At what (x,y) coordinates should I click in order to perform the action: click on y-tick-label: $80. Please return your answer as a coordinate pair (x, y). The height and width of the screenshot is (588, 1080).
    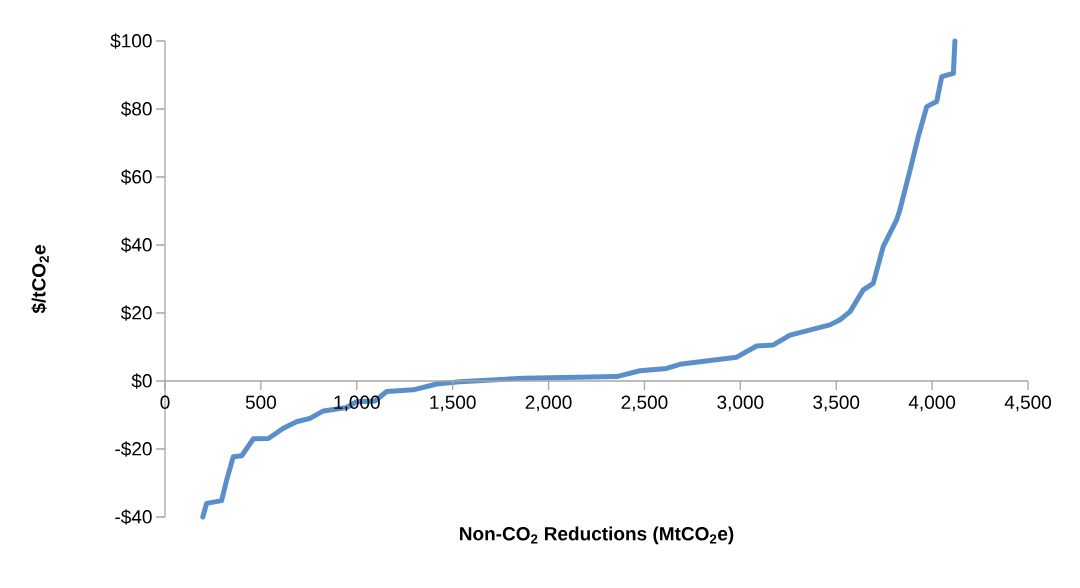
    Looking at the image, I should click on (136, 109).